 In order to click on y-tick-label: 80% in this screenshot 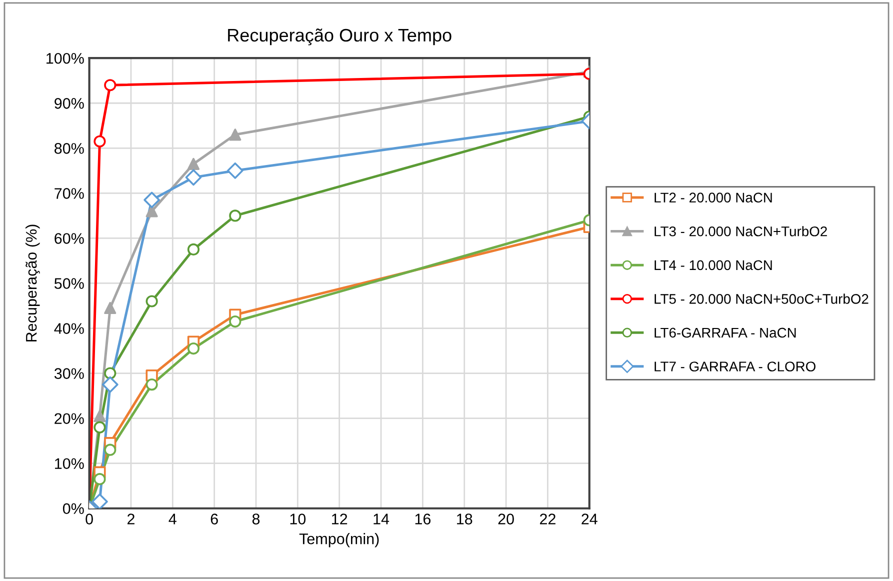, I will do `click(69, 148)`.